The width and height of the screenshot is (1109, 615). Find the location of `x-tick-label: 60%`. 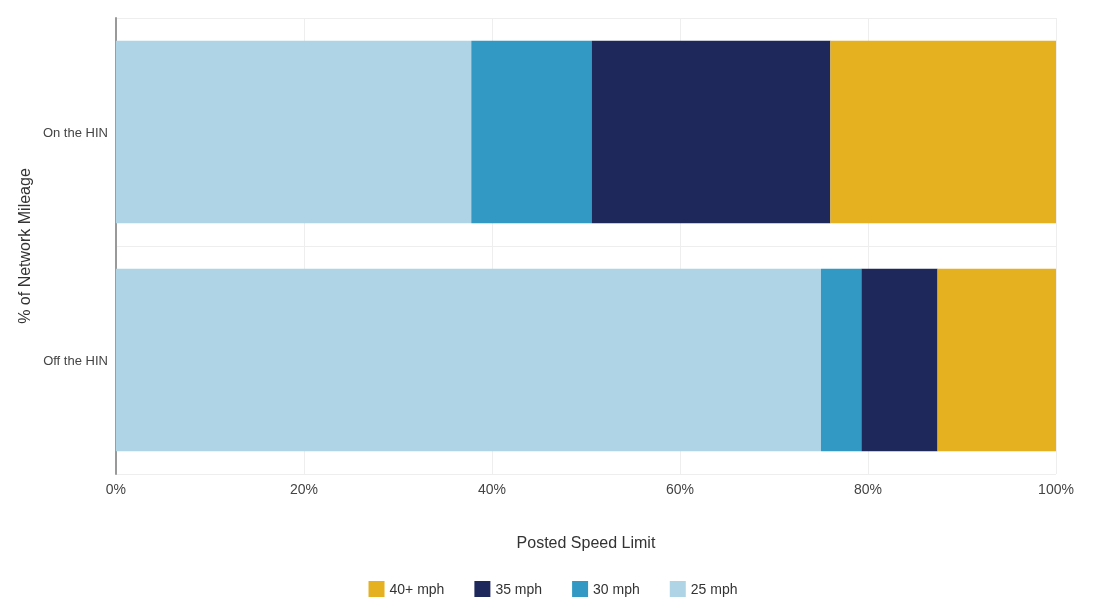

x-tick-label: 60% is located at coordinates (679, 489).